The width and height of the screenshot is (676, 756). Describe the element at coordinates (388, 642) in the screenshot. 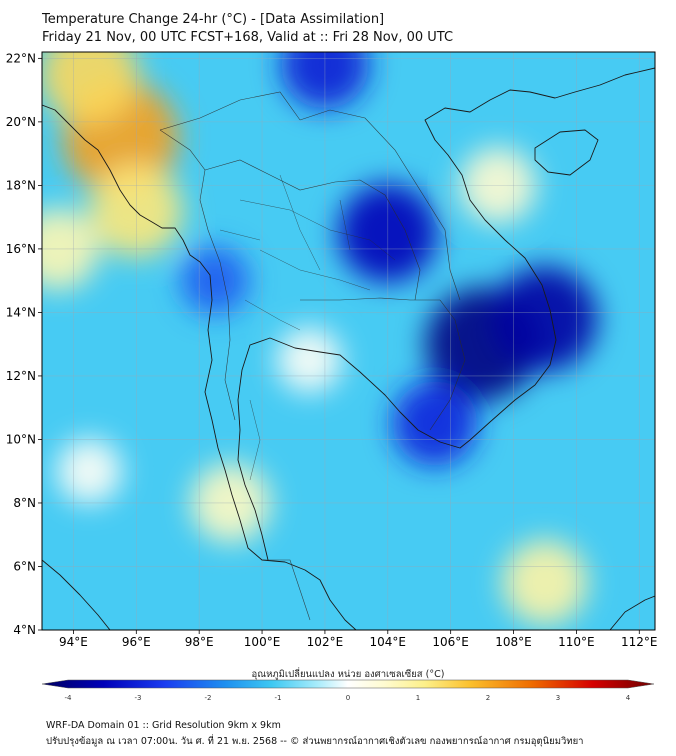

I see `lon-tick-label: 104°E` at that location.